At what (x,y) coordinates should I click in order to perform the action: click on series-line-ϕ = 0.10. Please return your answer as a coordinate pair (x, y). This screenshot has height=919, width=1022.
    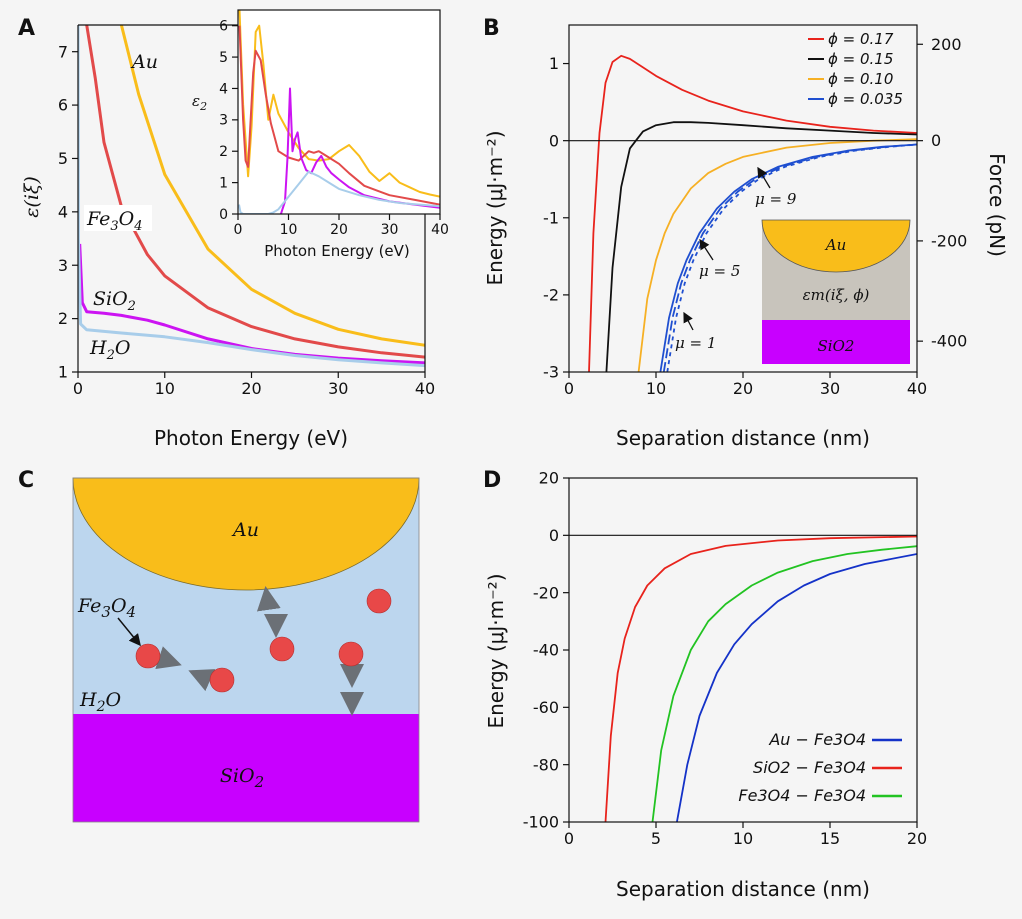
    Looking at the image, I should click on (777, 255).